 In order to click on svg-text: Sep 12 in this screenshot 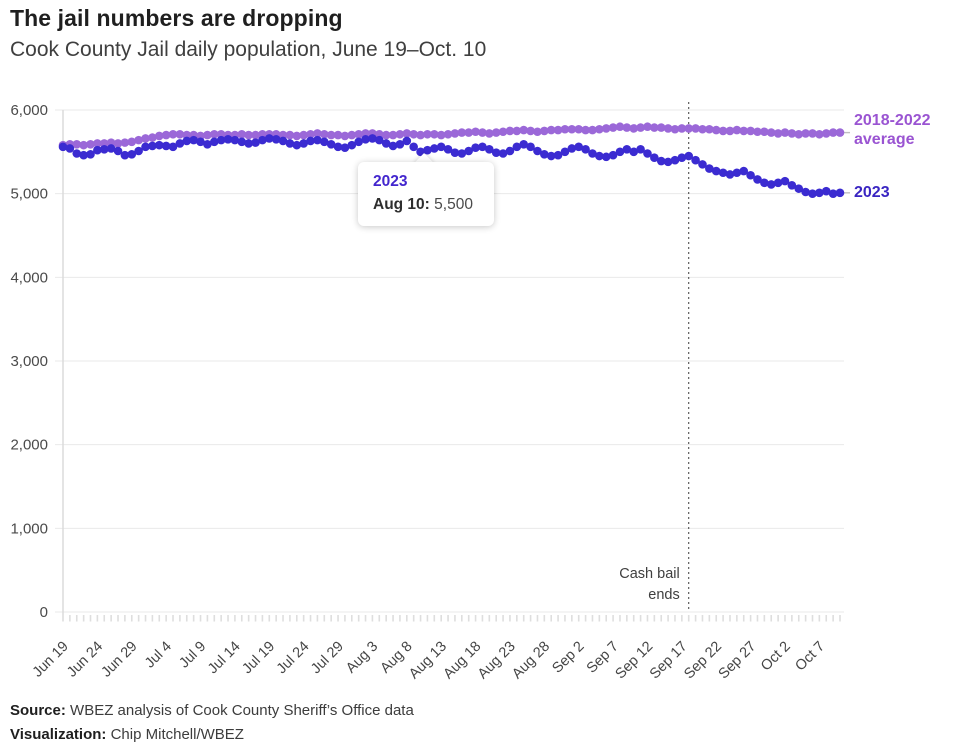, I will do `click(634, 661)`.